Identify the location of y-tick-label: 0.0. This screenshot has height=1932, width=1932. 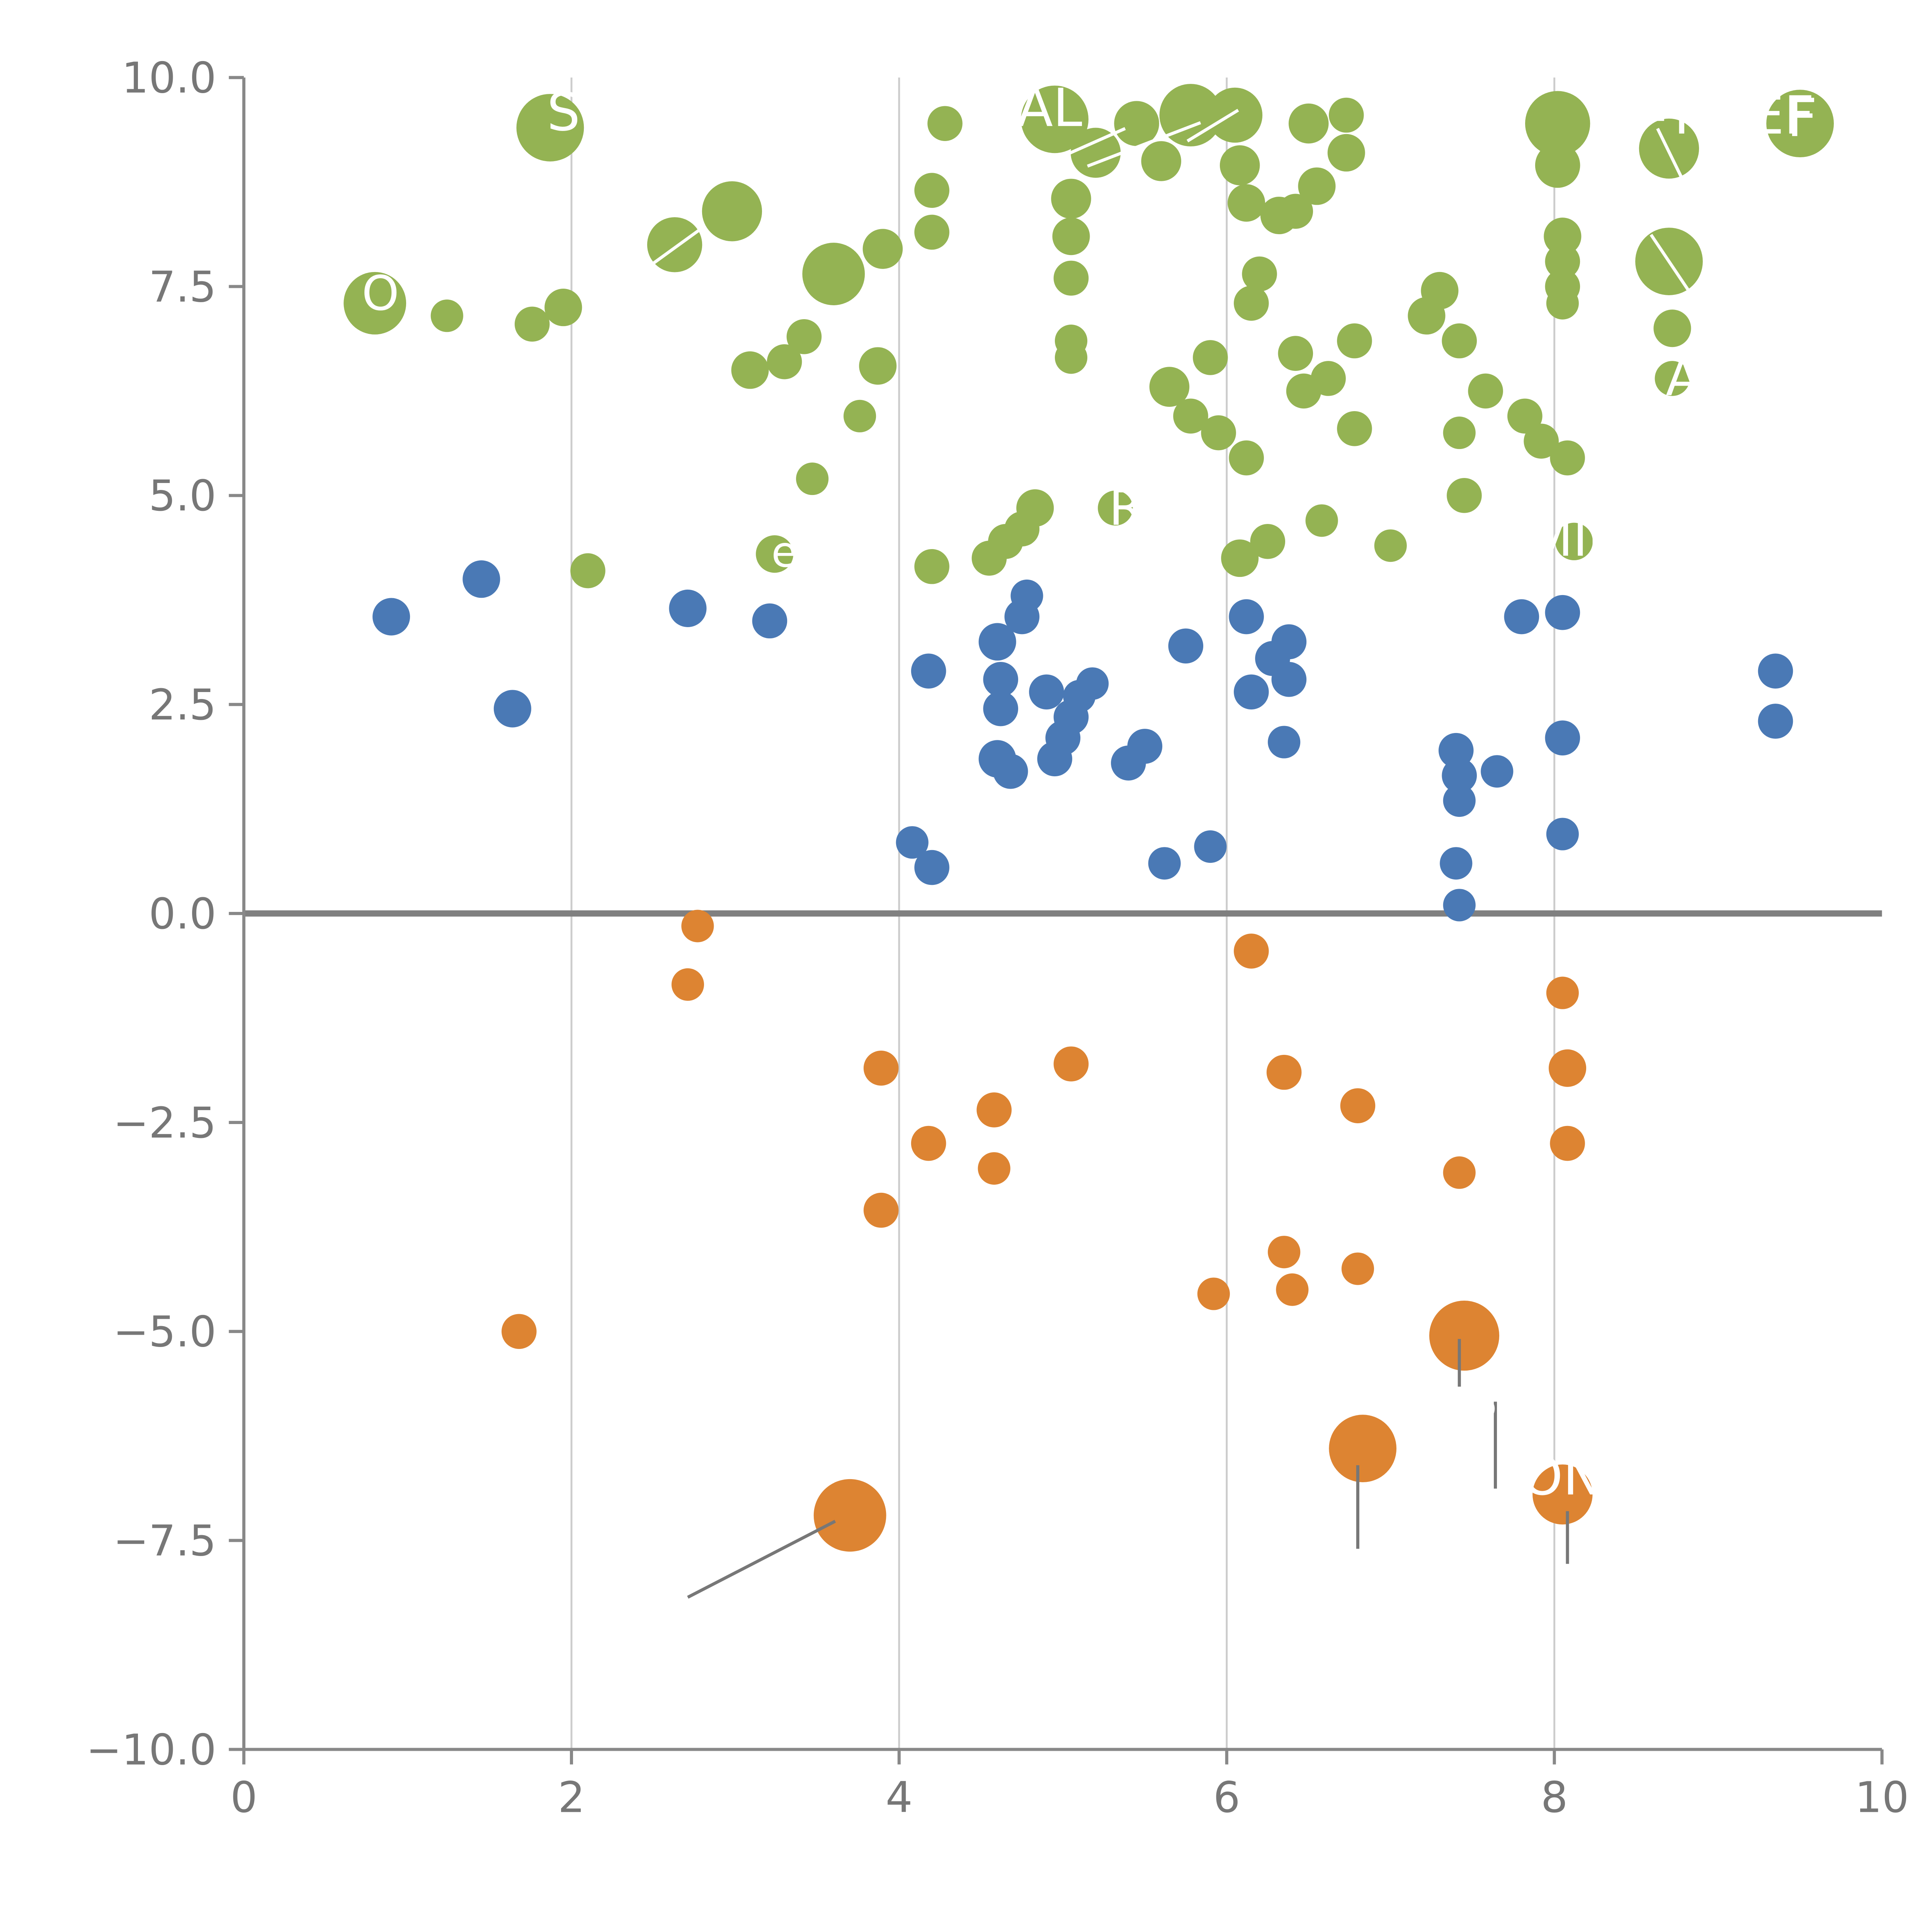
(183, 914).